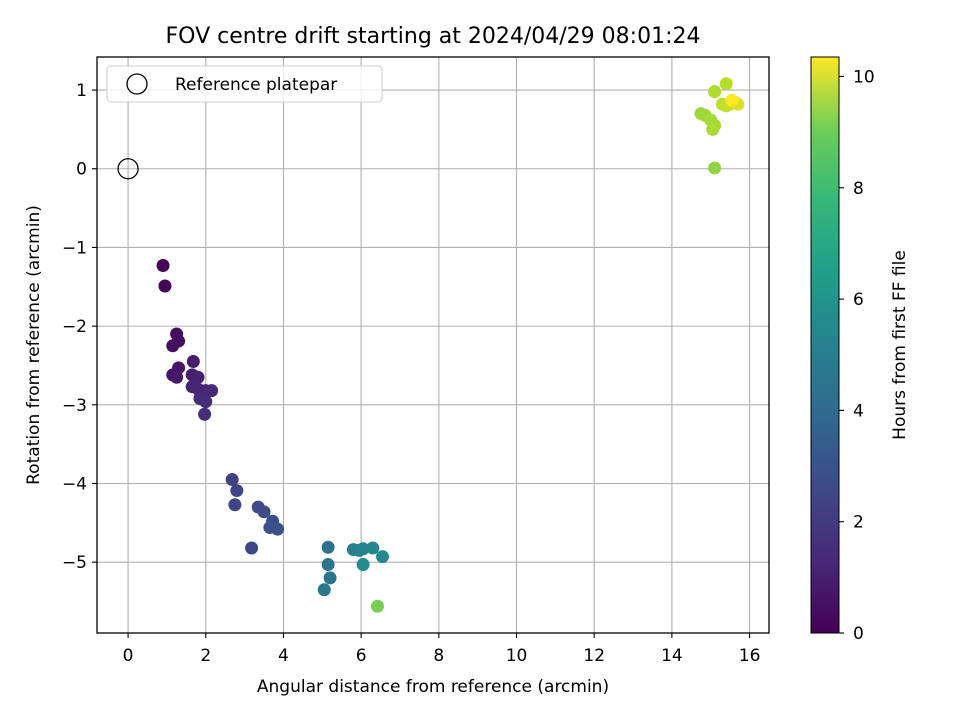 The width and height of the screenshot is (960, 720). I want to click on colorbar-ticks: 0 2 4 6 8 10, so click(857, 355).